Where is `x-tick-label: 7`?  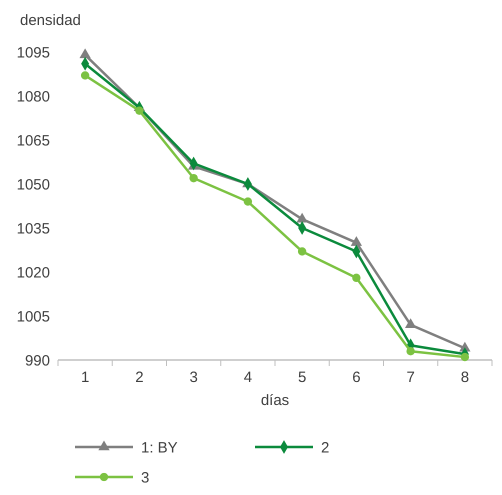 x-tick-label: 7 is located at coordinates (410, 377).